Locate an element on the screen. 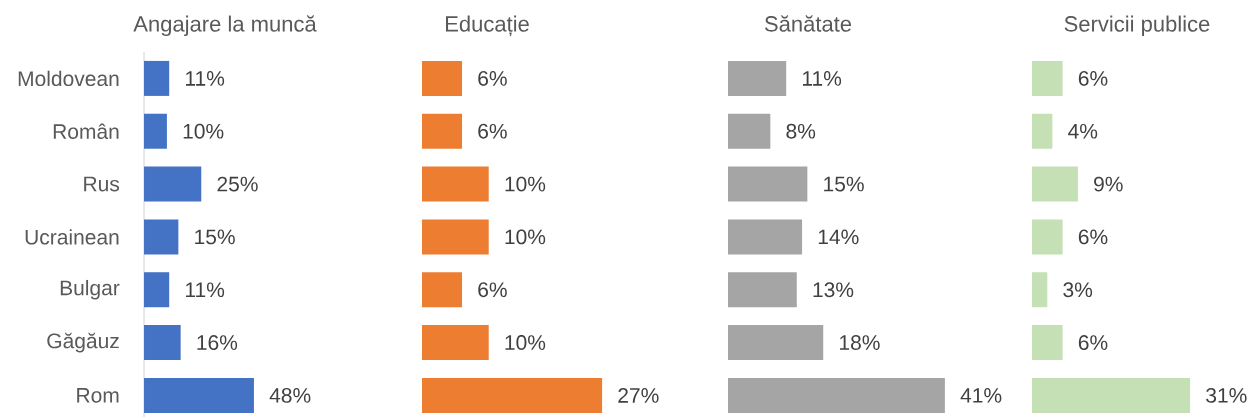 This screenshot has height=417, width=1256. data-label: 16% is located at coordinates (217, 342).